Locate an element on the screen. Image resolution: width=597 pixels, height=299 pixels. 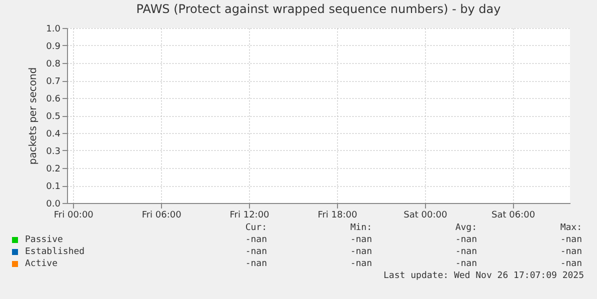
chart-title: PAWS (Protect against wrapped sequence numbers) - by day is located at coordinates (318, 9).